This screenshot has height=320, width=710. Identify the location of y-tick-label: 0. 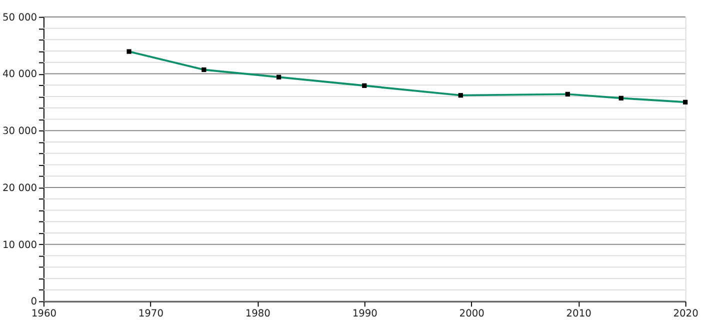
(34, 302).